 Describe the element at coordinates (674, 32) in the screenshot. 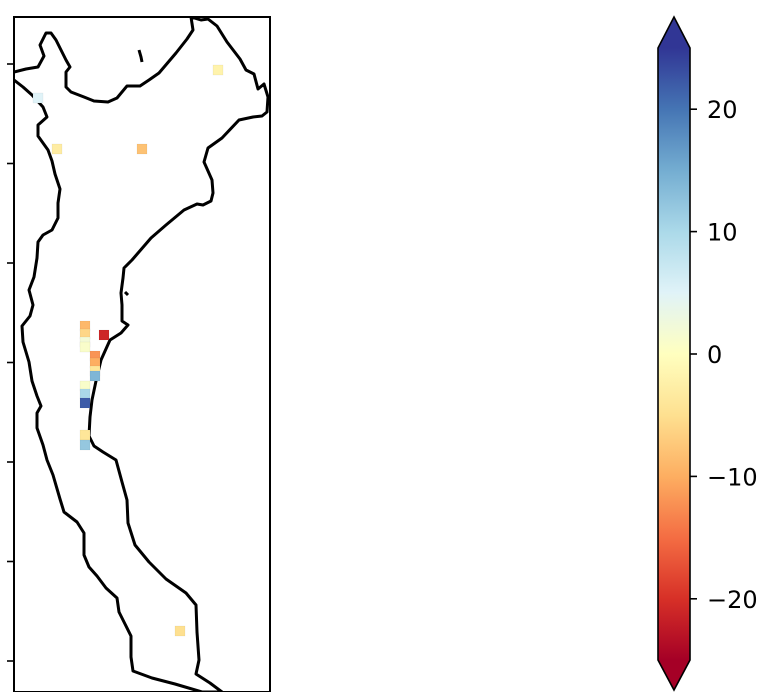

I see `colorbar-extend-top` at that location.